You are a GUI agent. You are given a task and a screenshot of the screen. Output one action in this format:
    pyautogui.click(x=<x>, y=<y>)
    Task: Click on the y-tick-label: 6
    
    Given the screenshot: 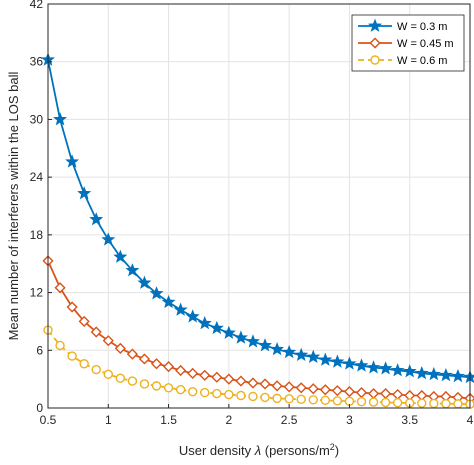 What is the action you would take?
    pyautogui.click(x=39, y=350)
    